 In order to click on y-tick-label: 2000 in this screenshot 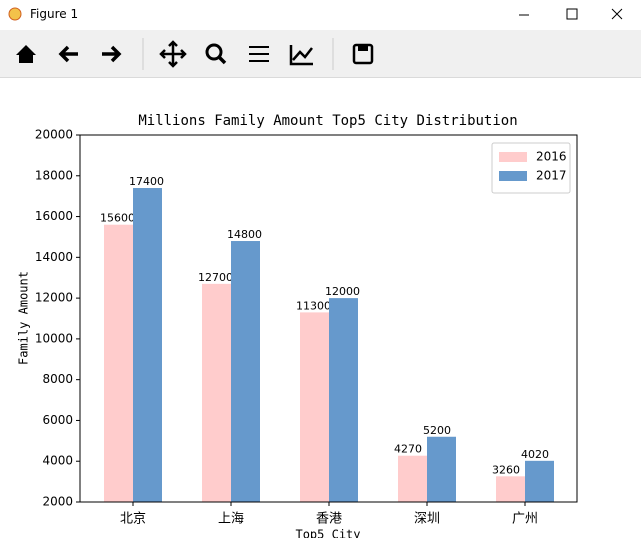, I will do `click(57, 502)`.